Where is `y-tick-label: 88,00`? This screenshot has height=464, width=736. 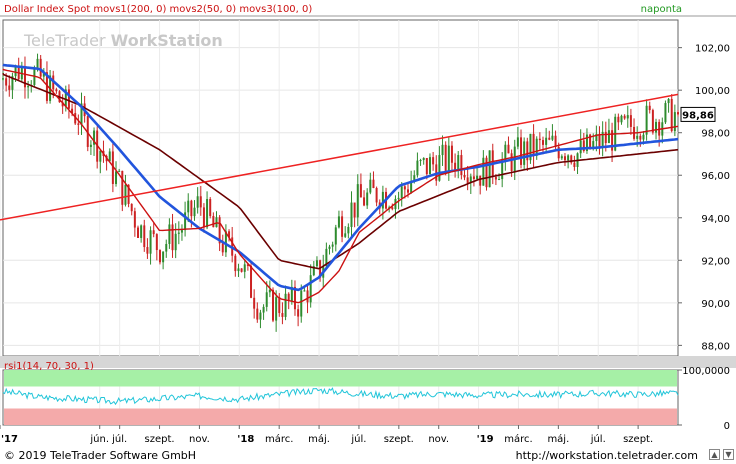 y-tick-label: 88,00 is located at coordinates (715, 346).